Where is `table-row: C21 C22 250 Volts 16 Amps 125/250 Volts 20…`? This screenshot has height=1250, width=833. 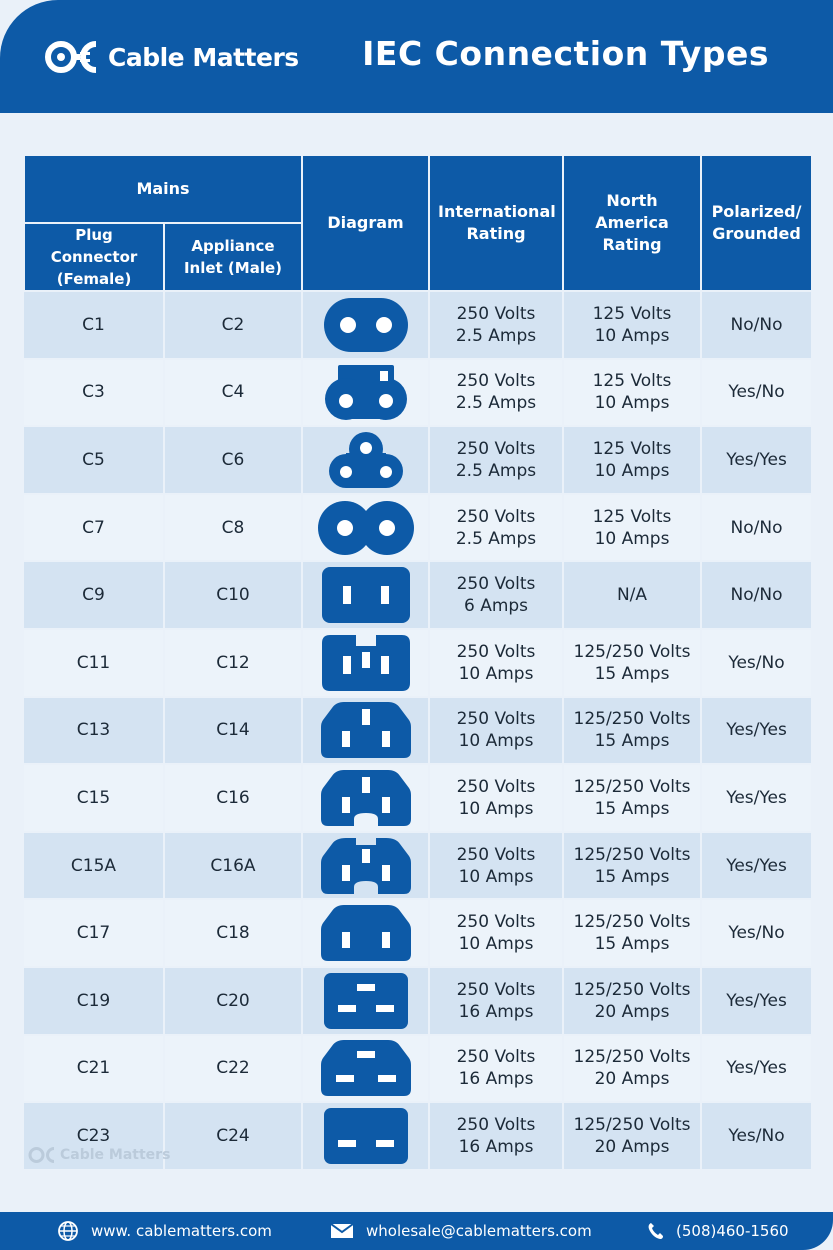 table-row: C21 C22 250 Volts 16 Amps 125/250 Volts 20… is located at coordinates (418, 1069).